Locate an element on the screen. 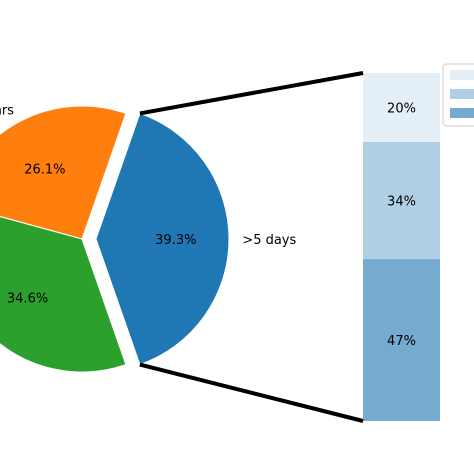  pie-category-label-0: hrs is located at coordinates (7, 110).